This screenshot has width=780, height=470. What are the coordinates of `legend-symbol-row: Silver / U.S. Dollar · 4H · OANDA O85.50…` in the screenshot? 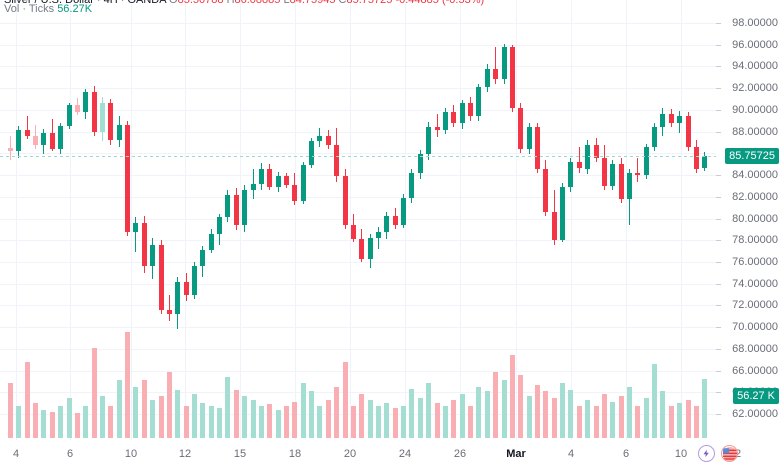 It's located at (244, 3).